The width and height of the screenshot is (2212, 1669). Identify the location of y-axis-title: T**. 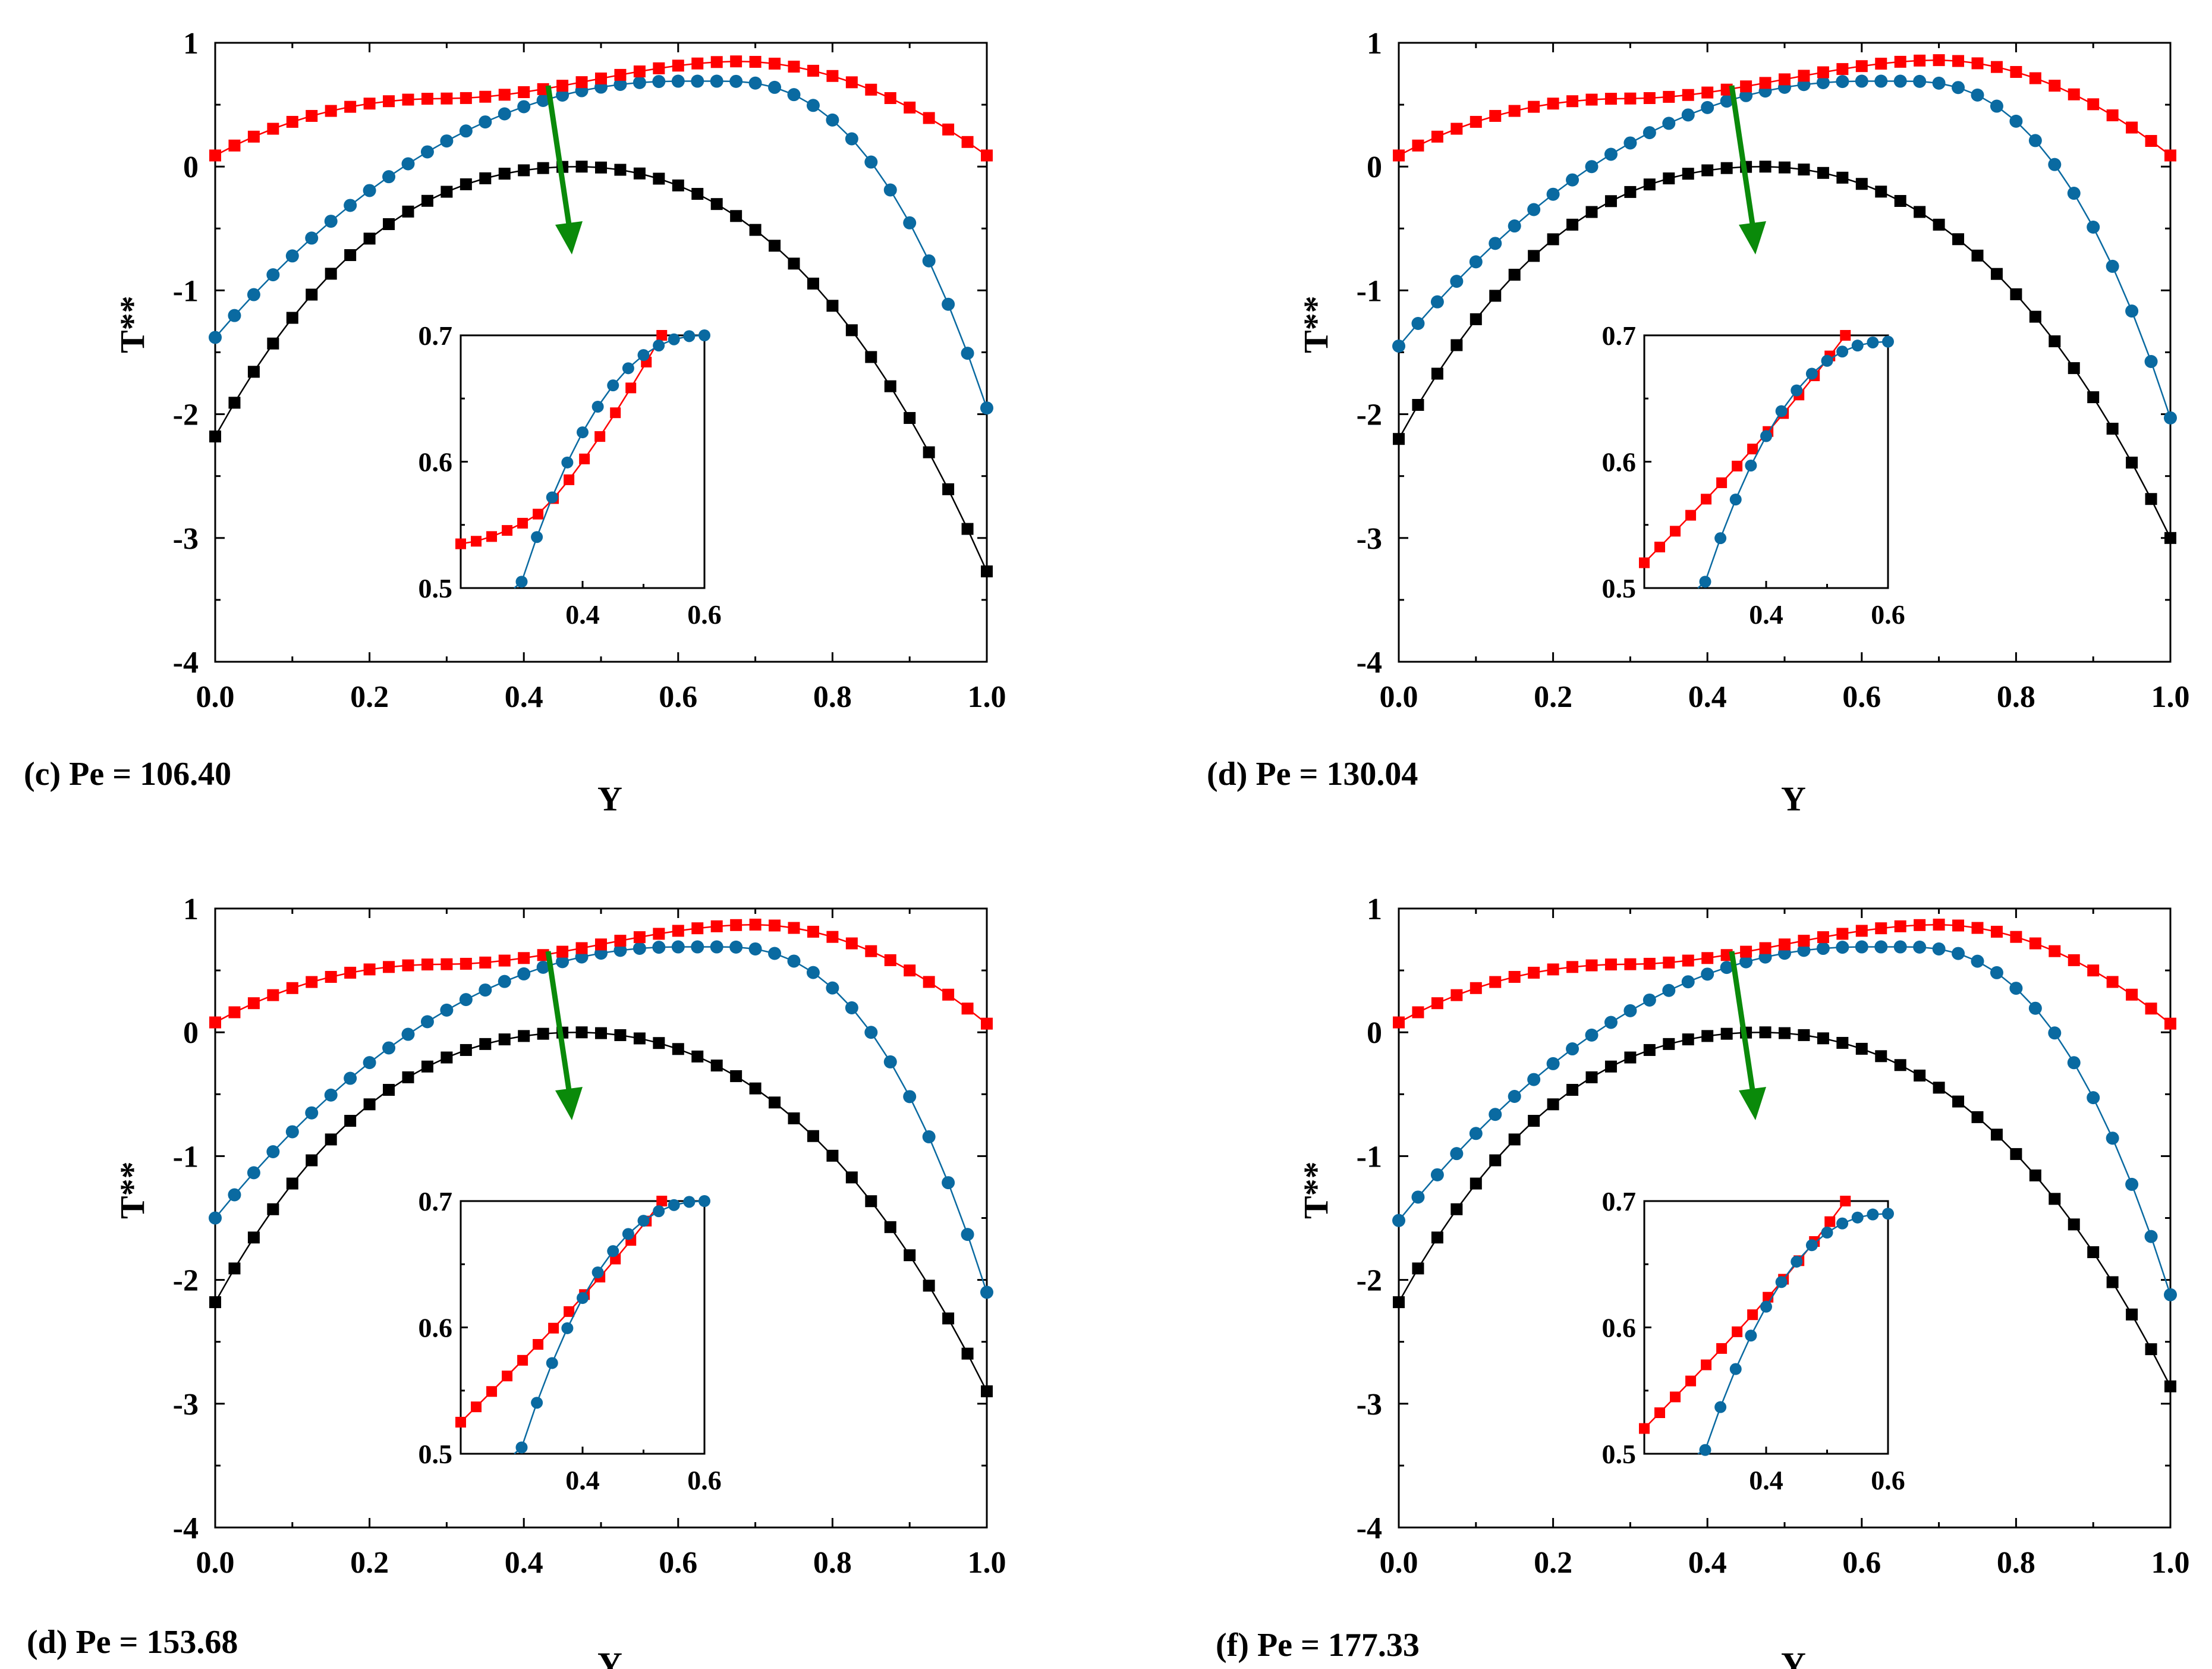
(1316, 1190).